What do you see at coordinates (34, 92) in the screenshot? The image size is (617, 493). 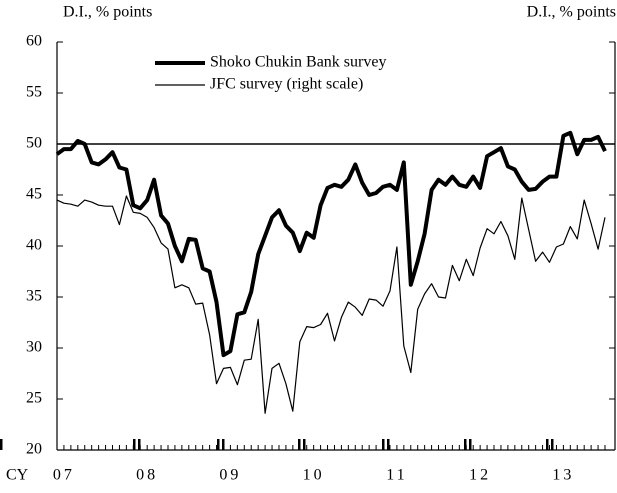 I see `y-tick-label: 55` at bounding box center [34, 92].